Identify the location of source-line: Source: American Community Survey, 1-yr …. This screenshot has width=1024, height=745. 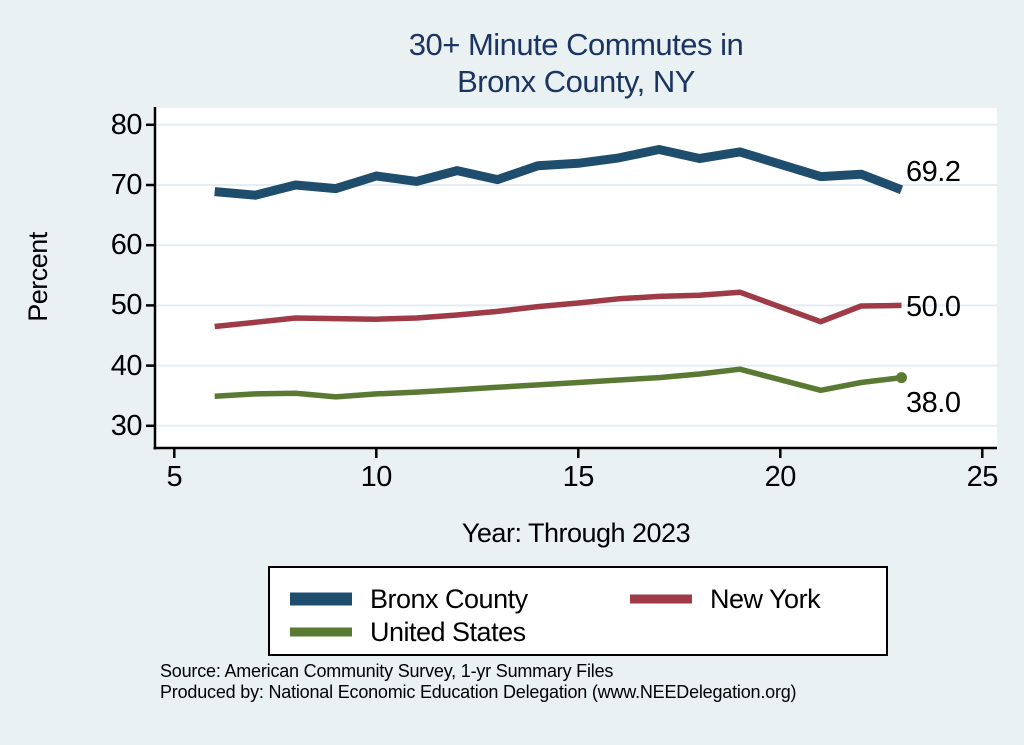
(387, 671).